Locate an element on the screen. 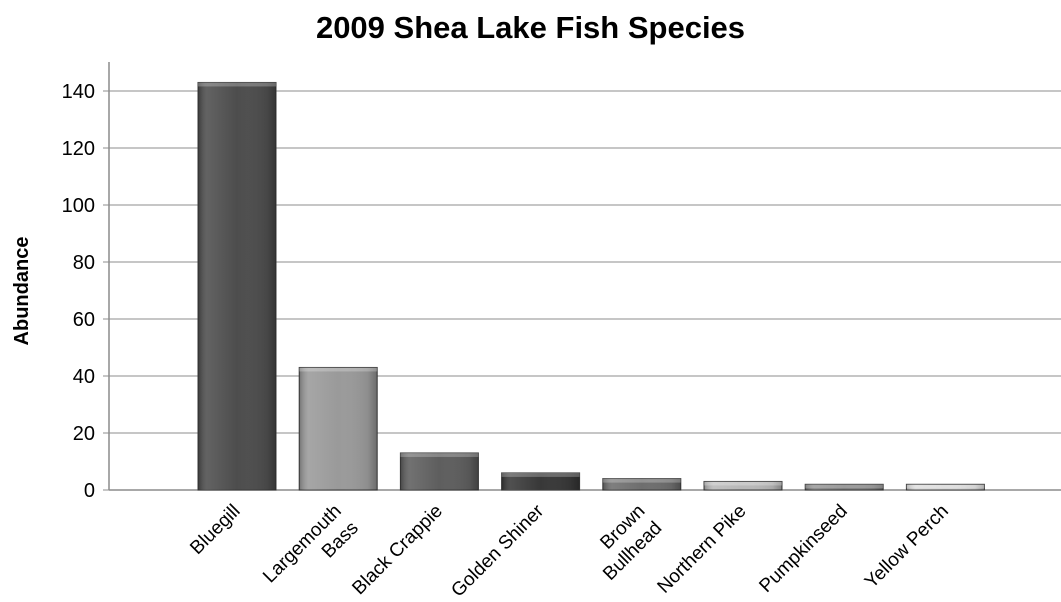 This screenshot has height=602, width=1061. y-tick-label: 60 is located at coordinates (84, 320).